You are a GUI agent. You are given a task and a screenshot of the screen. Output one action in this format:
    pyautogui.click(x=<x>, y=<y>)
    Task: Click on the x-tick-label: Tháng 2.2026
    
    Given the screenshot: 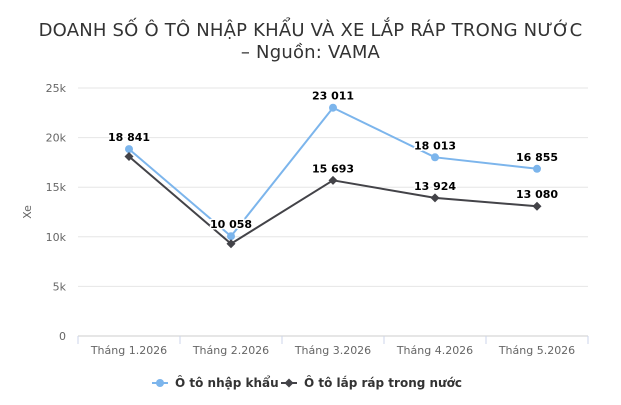 What is the action you would take?
    pyautogui.click(x=230, y=350)
    